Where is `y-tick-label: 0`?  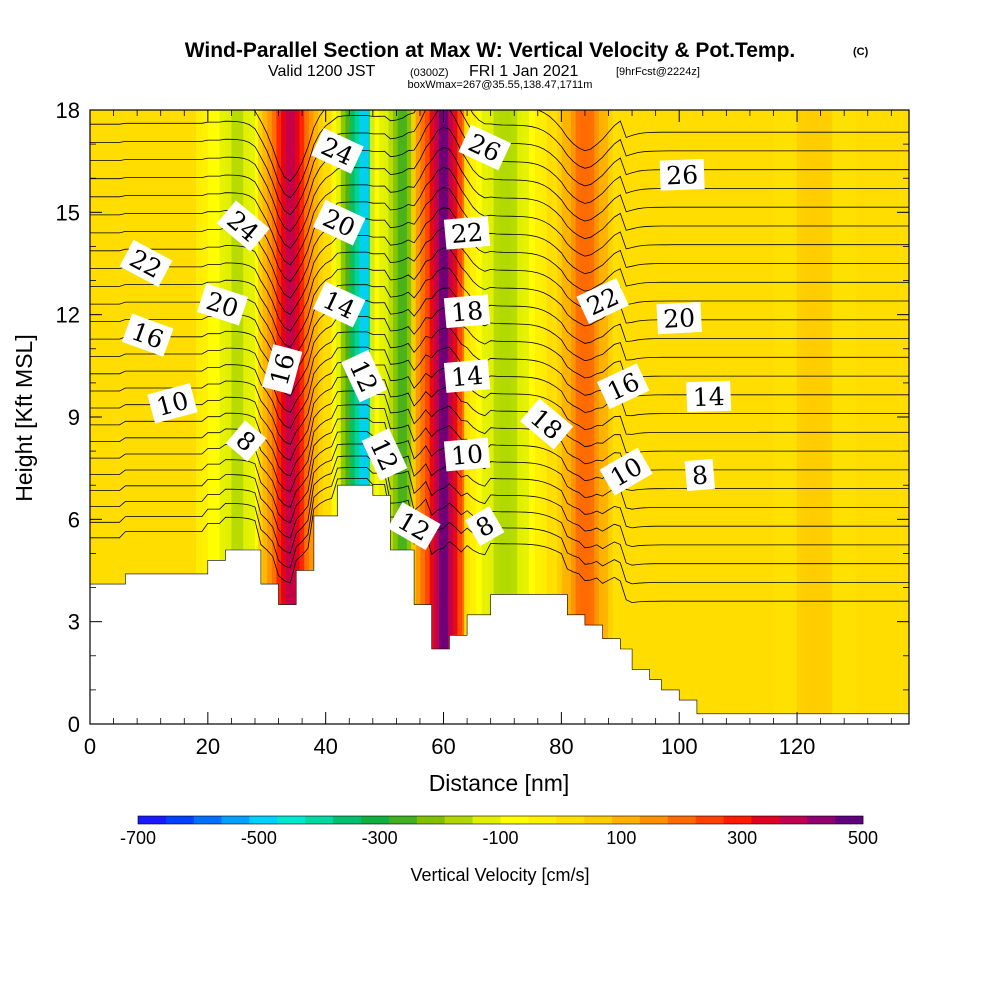 y-tick-label: 0 is located at coordinates (74, 724).